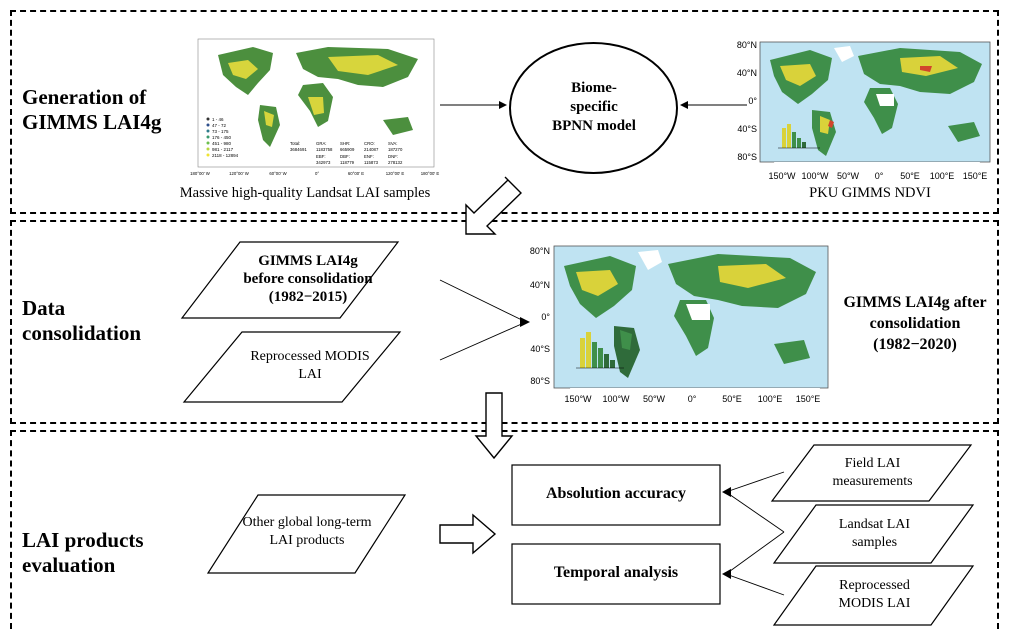 The height and width of the screenshot is (629, 1010). I want to click on landsat-samples-label: Landsat LAI samples, so click(874, 533).